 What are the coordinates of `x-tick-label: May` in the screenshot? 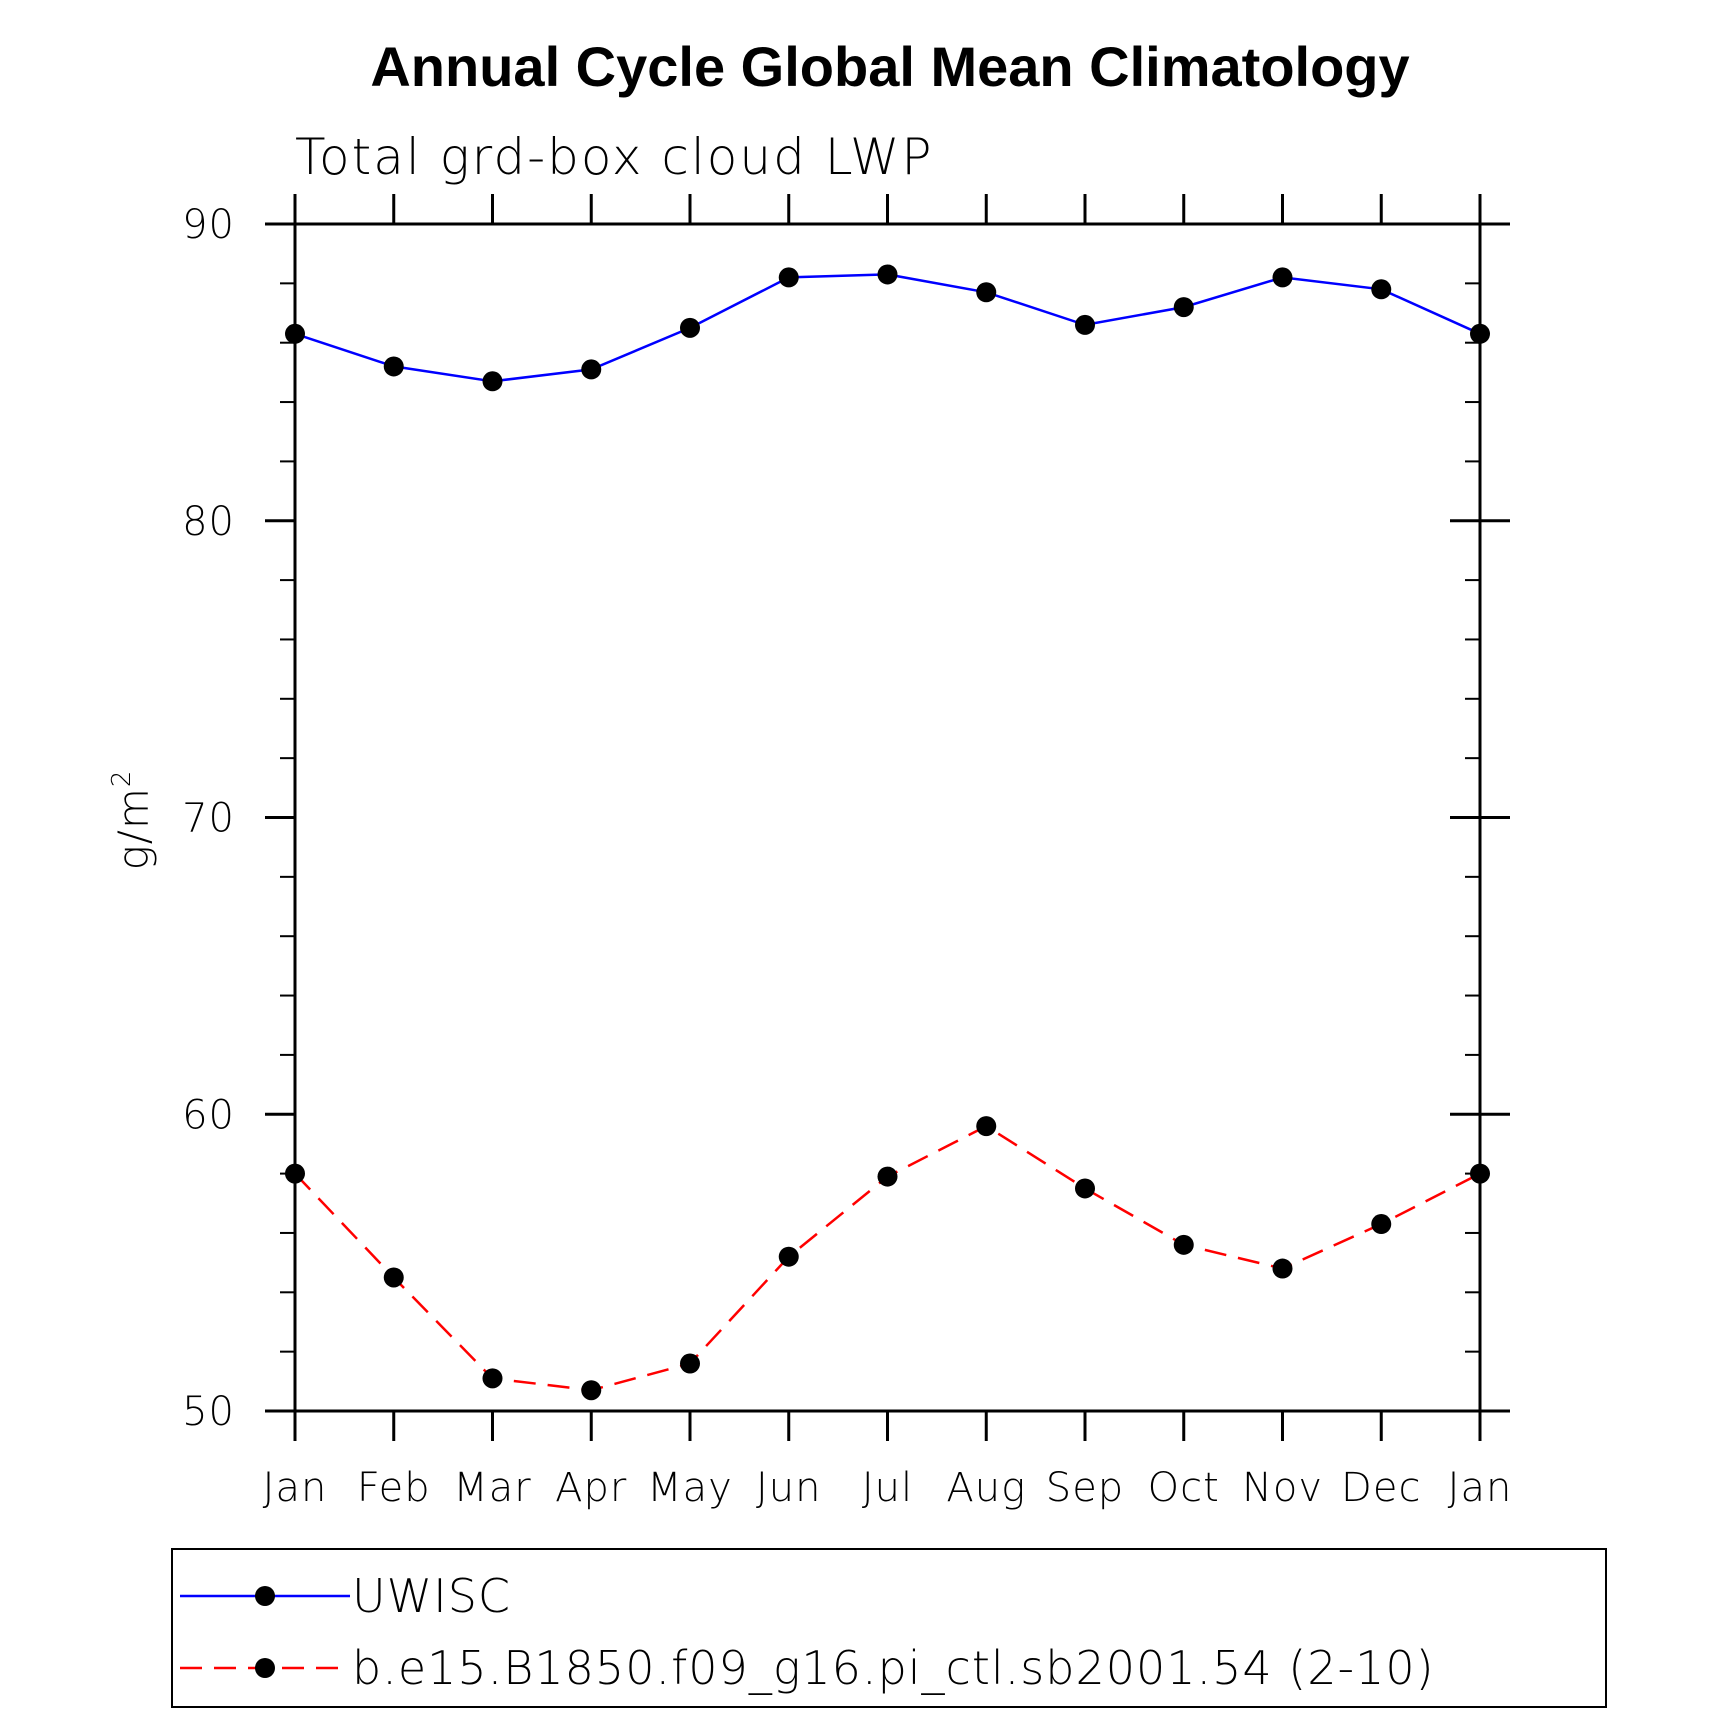 It's located at (690, 1488).